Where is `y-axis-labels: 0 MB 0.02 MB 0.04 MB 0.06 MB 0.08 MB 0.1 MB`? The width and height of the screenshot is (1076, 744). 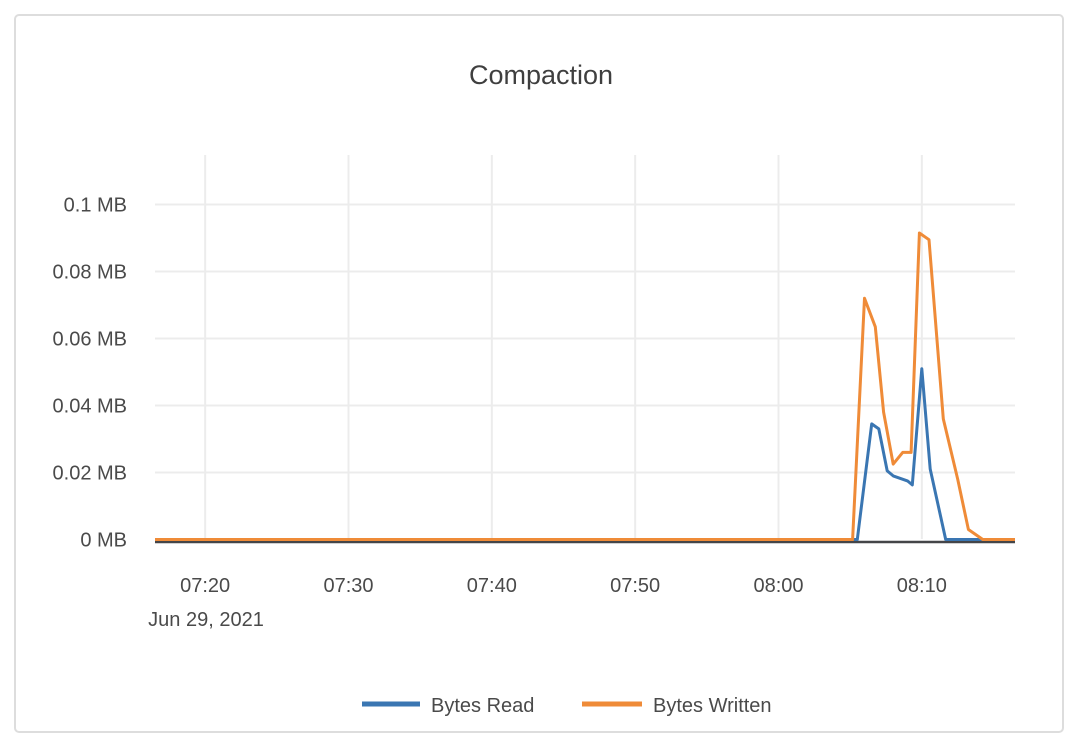 y-axis-labels: 0 MB 0.02 MB 0.04 MB 0.06 MB 0.08 MB 0.1 MB is located at coordinates (90, 373).